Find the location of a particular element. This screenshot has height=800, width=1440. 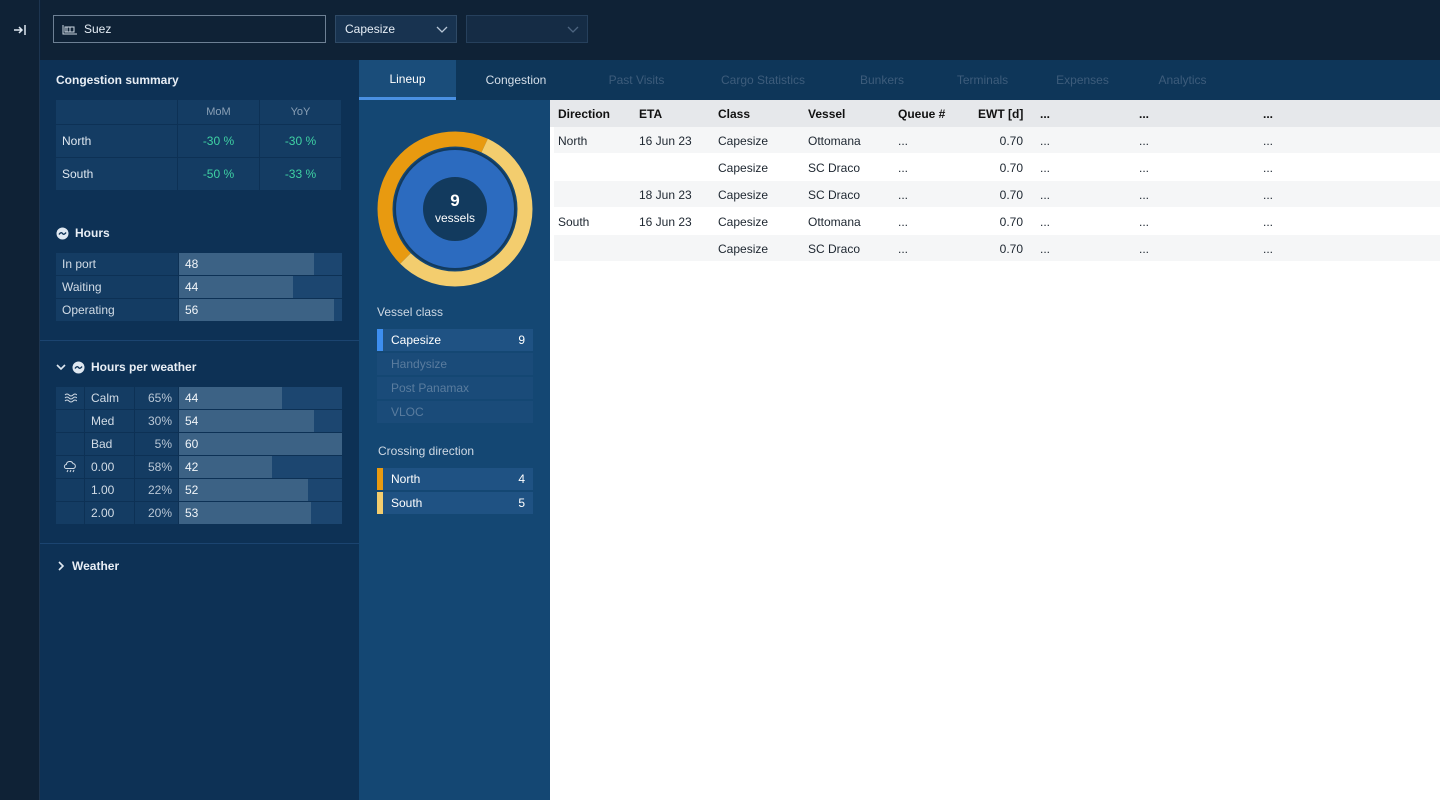

tab-bunkers: Bunkers is located at coordinates (882, 80).